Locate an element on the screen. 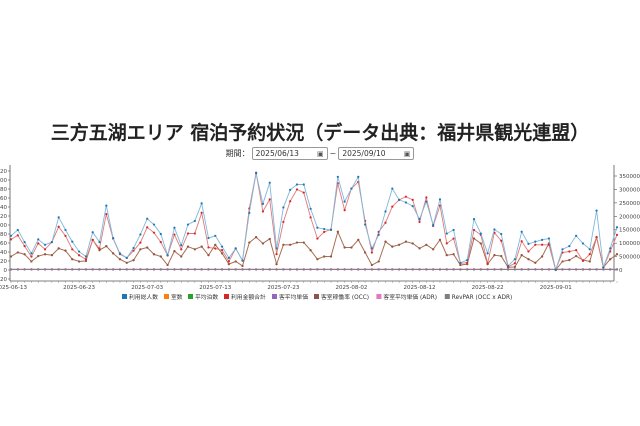 Image resolution: width=640 pixels, height=426 pixels. end-date-input: 2025/09/10 ▣ is located at coordinates (376, 153).